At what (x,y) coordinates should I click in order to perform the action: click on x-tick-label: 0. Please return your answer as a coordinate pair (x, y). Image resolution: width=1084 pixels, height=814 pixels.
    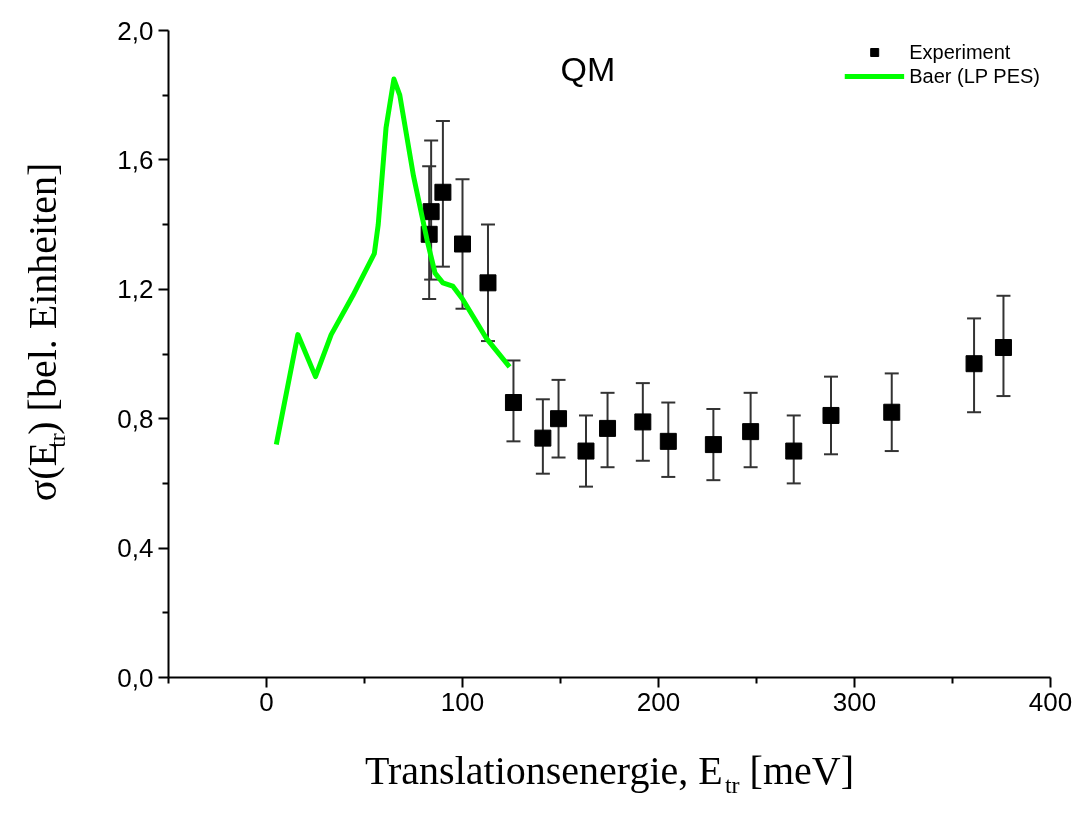
    Looking at the image, I should click on (266, 701).